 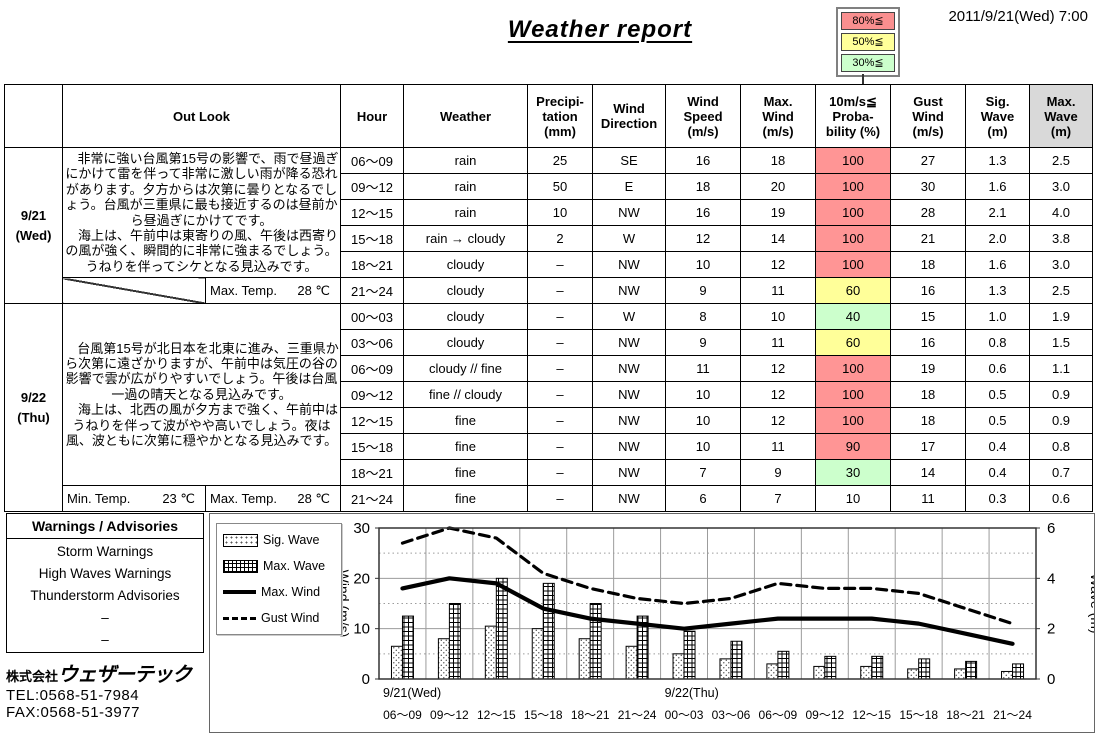 I want to click on svg-text: 12〜15, so click(x=496, y=715).